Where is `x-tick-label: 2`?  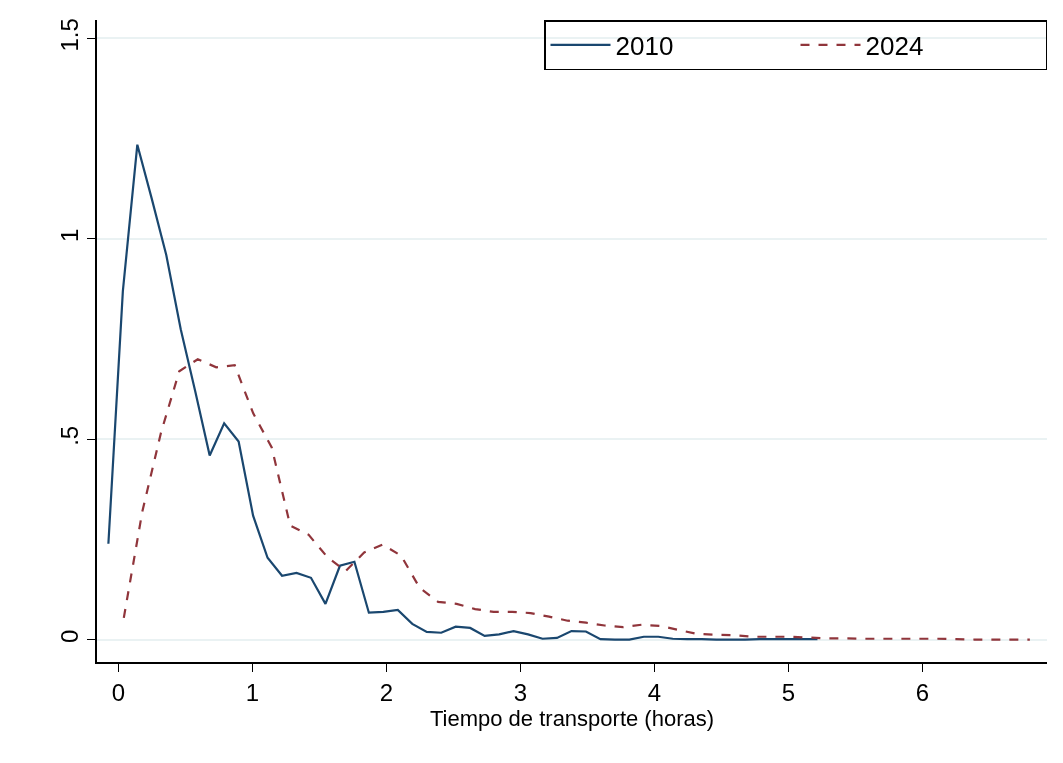 x-tick-label: 2 is located at coordinates (386, 692).